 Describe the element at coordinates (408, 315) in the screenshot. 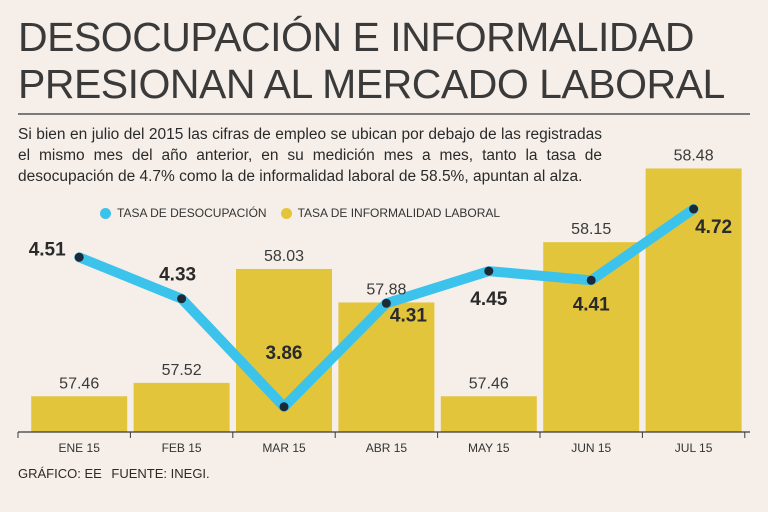

I see `line-value-label: 4.31` at that location.